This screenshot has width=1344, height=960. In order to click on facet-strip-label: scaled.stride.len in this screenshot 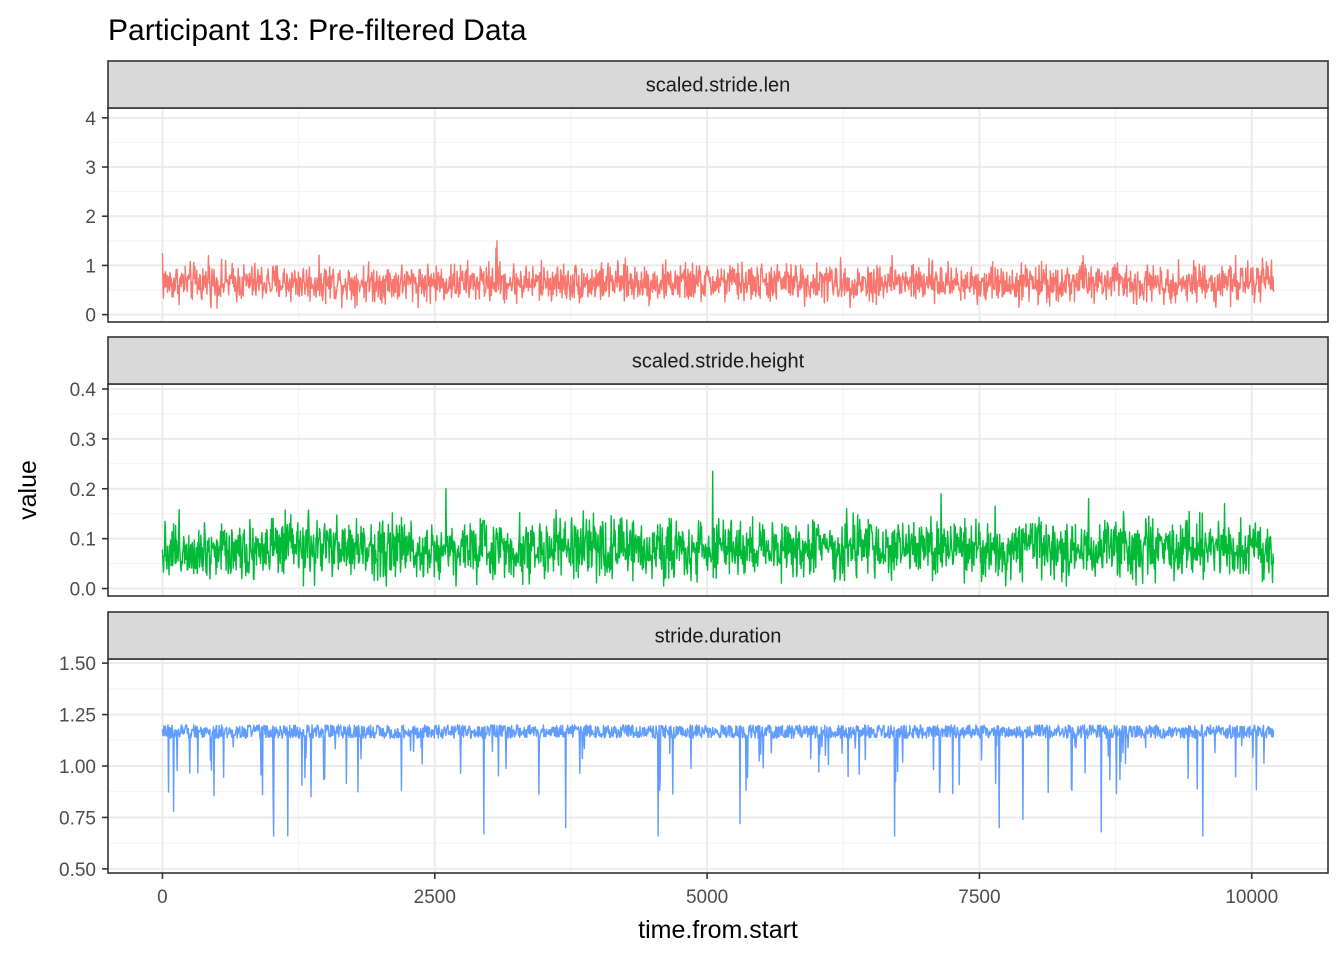, I will do `click(718, 86)`.